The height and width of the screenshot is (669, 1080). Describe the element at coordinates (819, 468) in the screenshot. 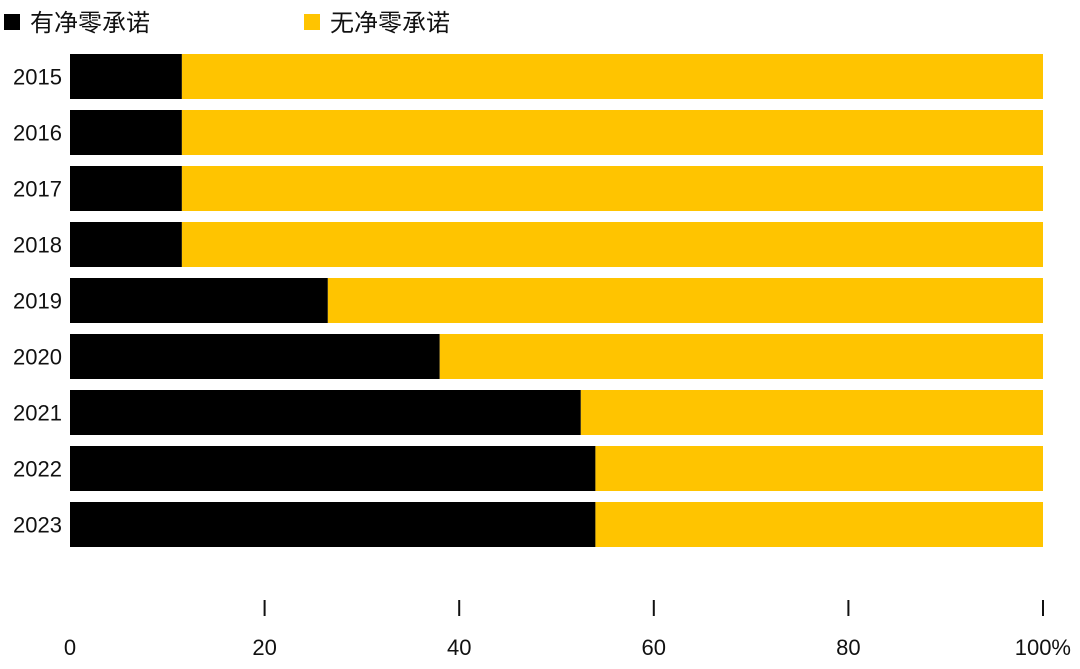

I see `bar-2022-without-commitment` at that location.